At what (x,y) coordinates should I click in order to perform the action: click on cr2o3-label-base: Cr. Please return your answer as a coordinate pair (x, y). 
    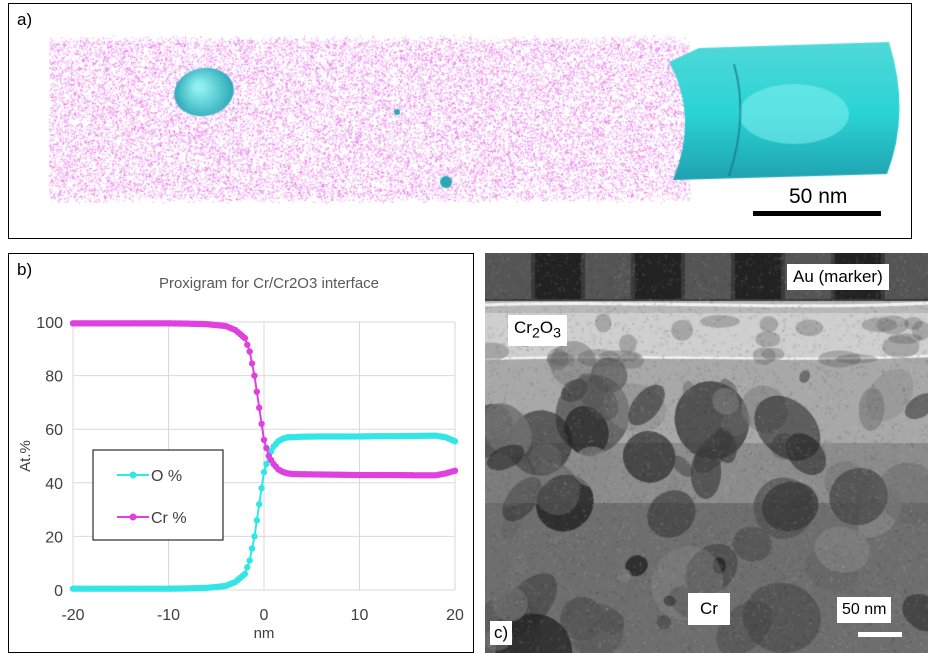
    Looking at the image, I should click on (523, 327).